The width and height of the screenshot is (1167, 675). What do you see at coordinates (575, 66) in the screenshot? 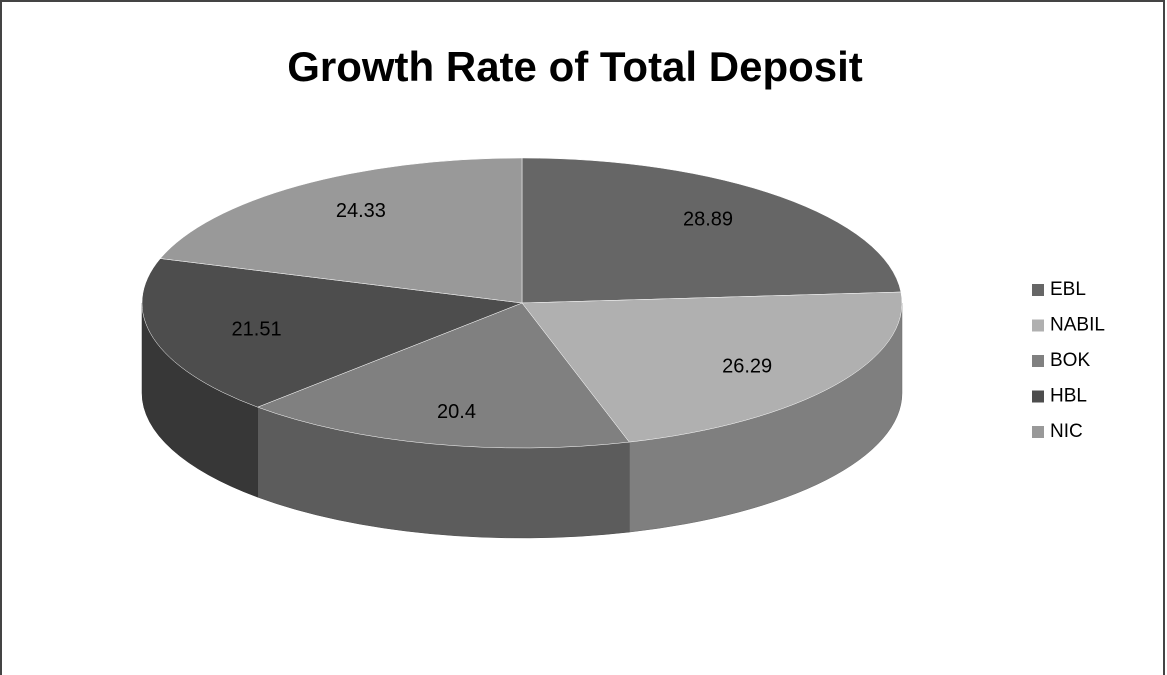
I see `chart-title: Growth Rate of Total Deposit` at bounding box center [575, 66].